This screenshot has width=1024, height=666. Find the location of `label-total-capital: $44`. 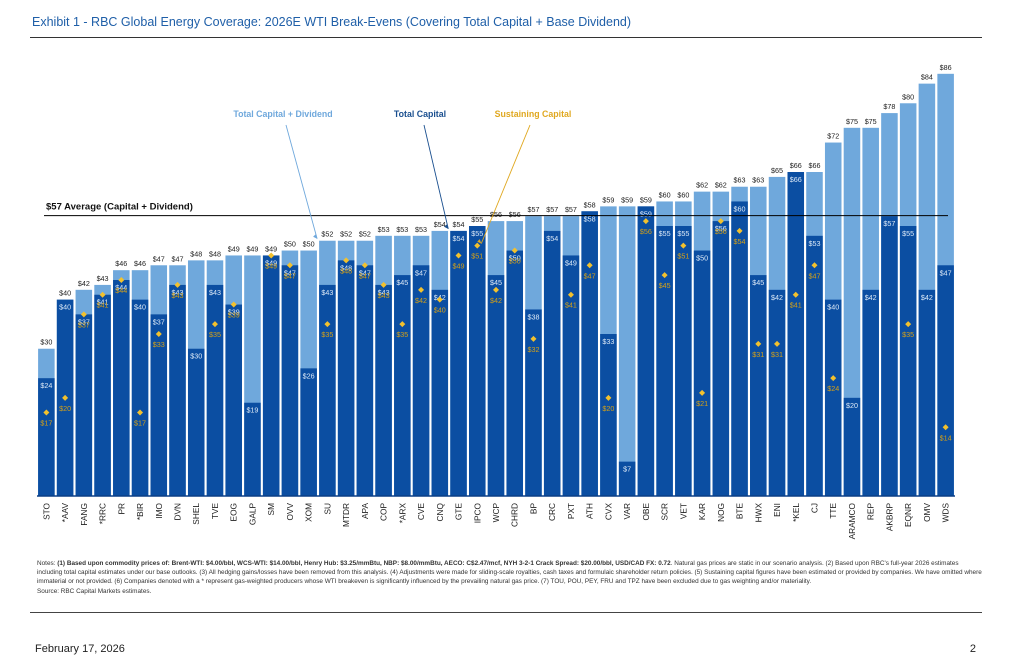

label-total-capital: $44 is located at coordinates (121, 287).